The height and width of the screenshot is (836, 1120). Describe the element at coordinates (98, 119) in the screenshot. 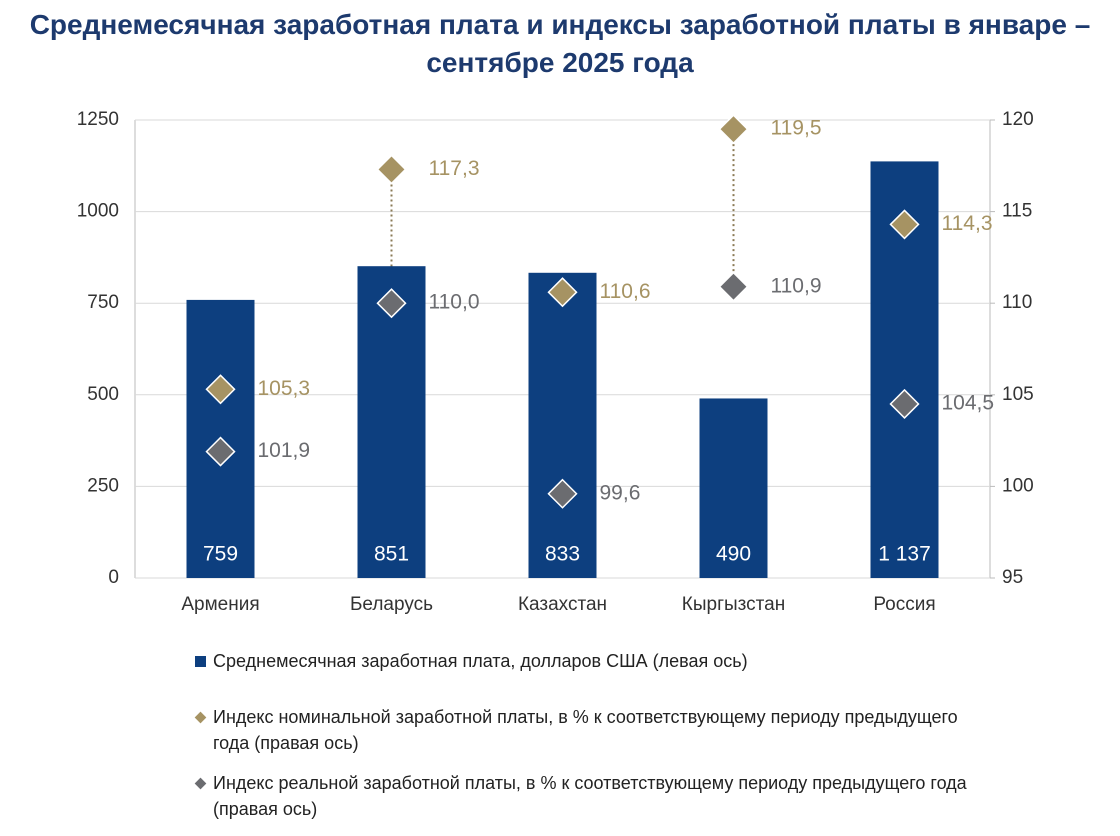

I see `y-tick-label: 1250` at that location.